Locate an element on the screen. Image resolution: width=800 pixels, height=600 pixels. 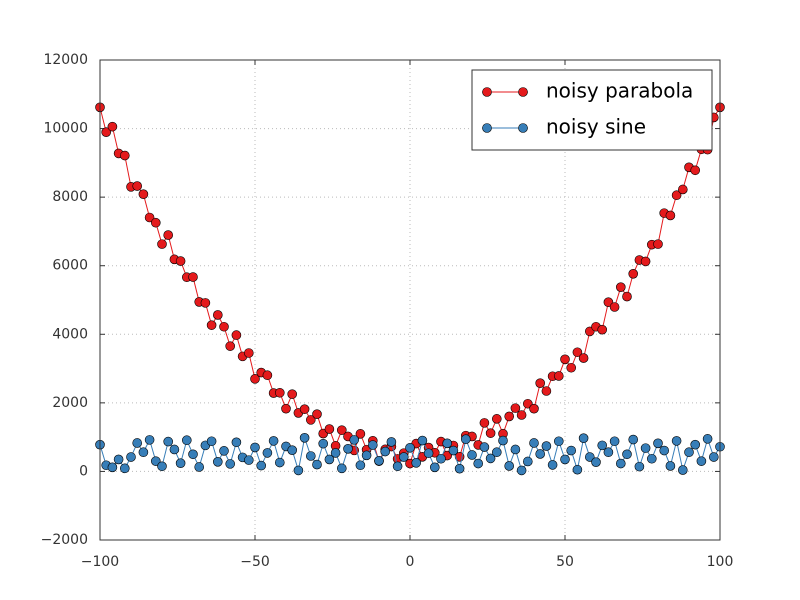
y-tick-label: 12000 is located at coordinates (65, 60).